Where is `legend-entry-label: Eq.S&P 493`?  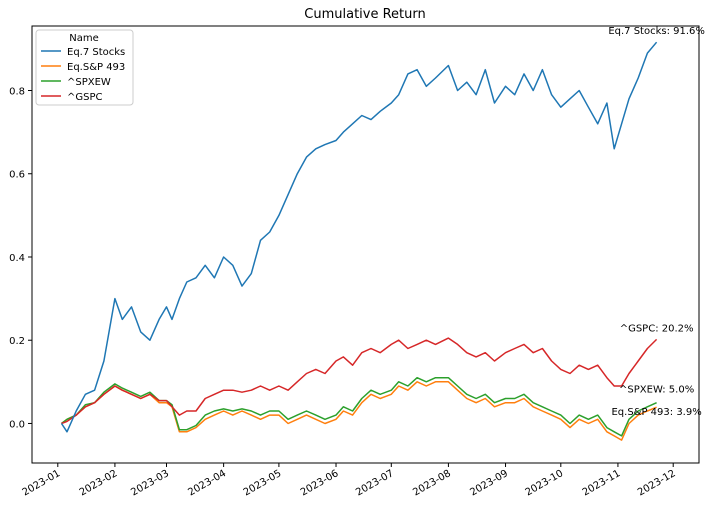 legend-entry-label: Eq.S&P 493 is located at coordinates (96, 67).